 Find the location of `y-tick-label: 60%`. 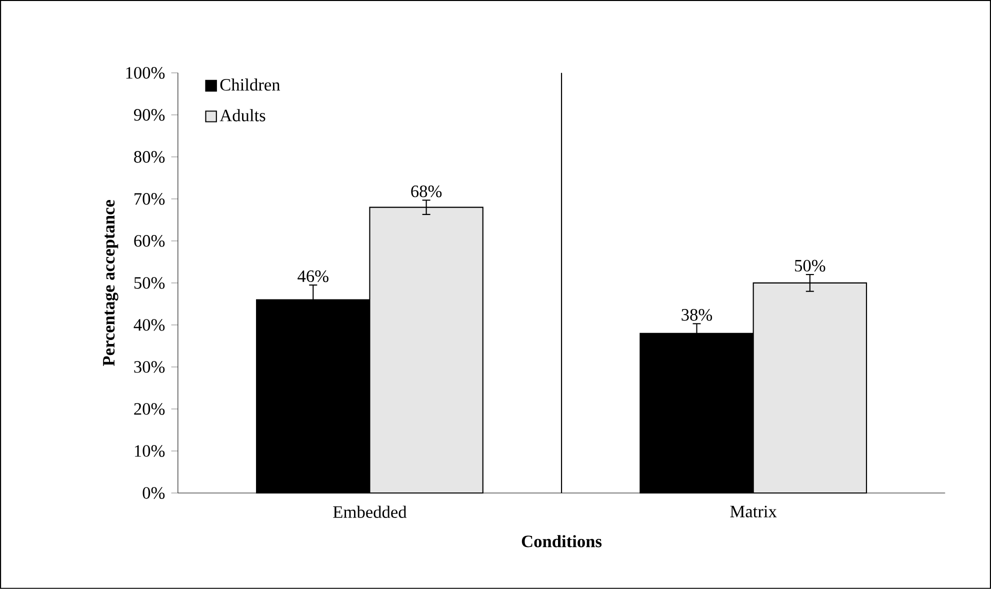

y-tick-label: 60% is located at coordinates (149, 241).